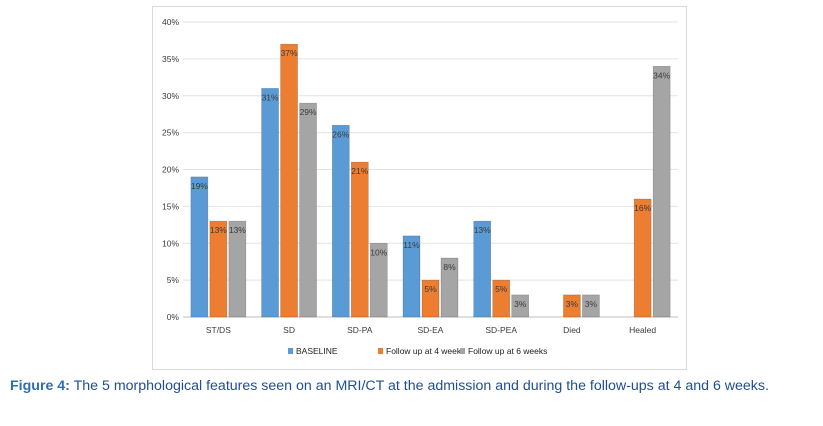  What do you see at coordinates (425, 351) in the screenshot?
I see `legend-label: Follow up at 4 weeks` at bounding box center [425, 351].